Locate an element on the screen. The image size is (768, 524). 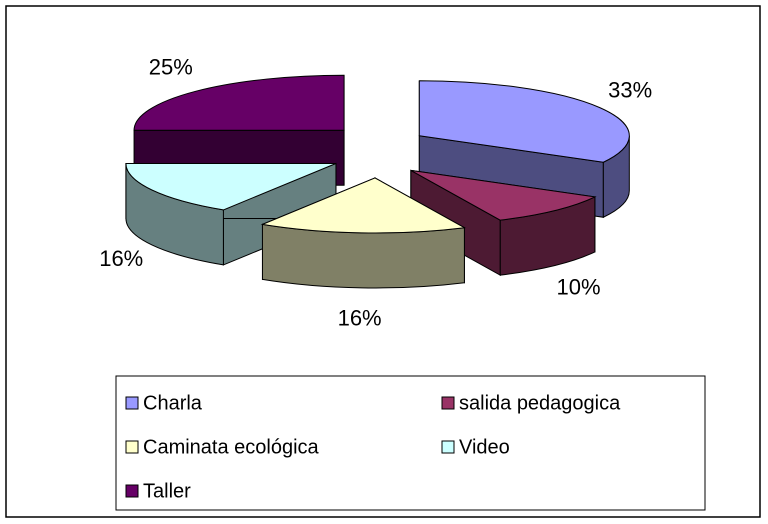
data-label: 25% is located at coordinates (171, 66).